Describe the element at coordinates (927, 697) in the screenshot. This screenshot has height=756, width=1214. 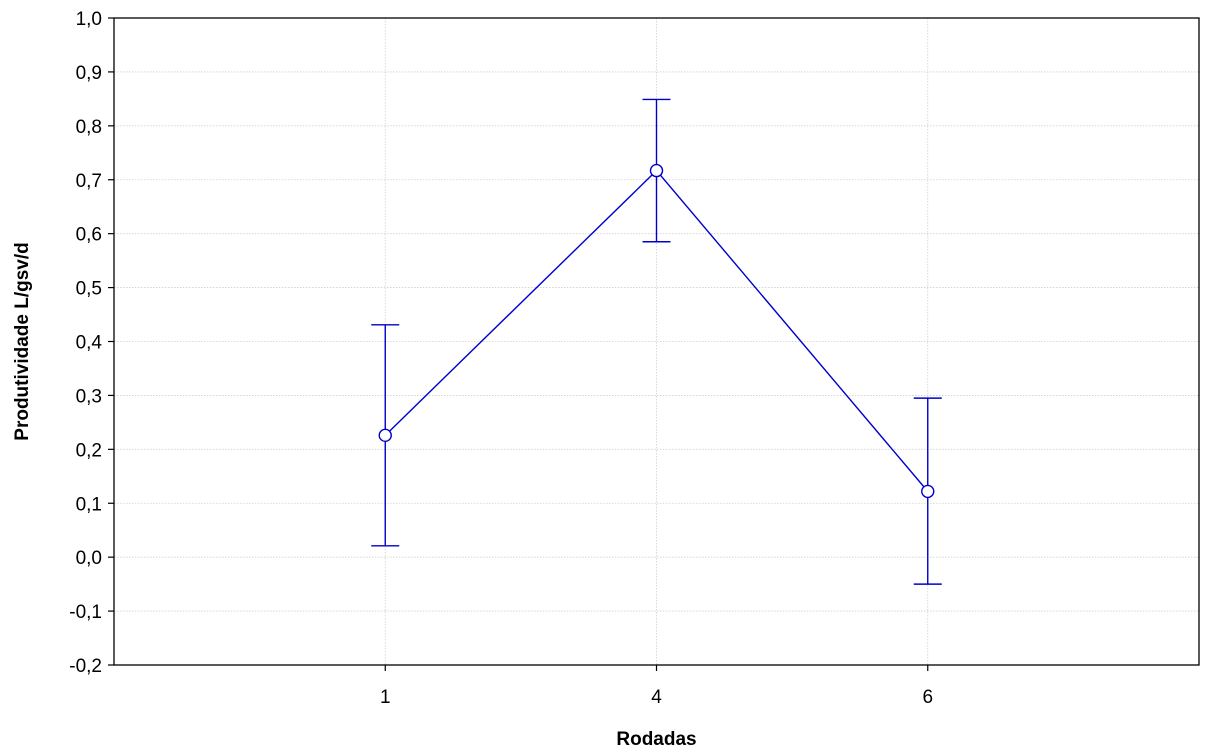
I see `x-tick-label: 6` at that location.